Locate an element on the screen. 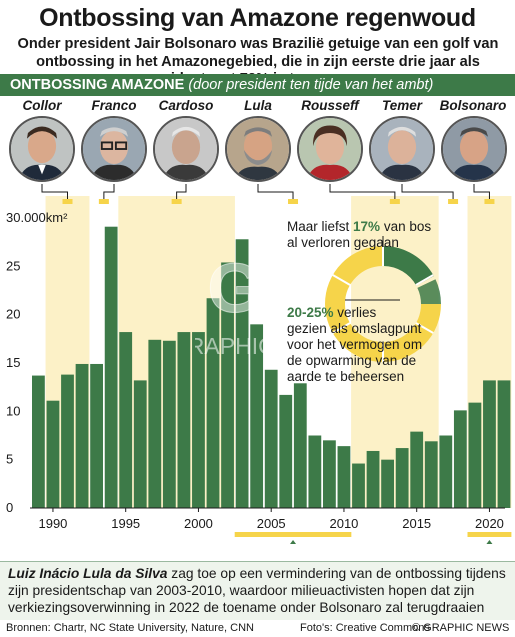 The height and width of the screenshot is (637, 515). inset-fact1-line2: al verloren gegaan is located at coordinates (343, 242).